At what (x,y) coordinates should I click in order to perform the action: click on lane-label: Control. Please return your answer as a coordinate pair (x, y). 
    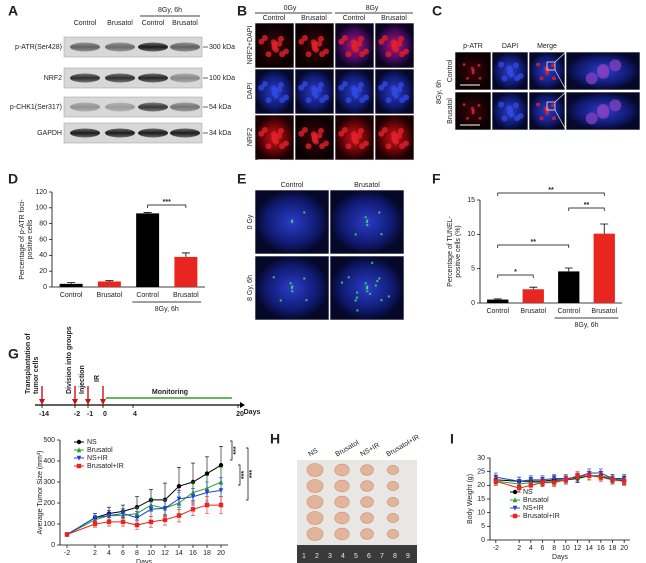
    Looking at the image, I should click on (85, 23).